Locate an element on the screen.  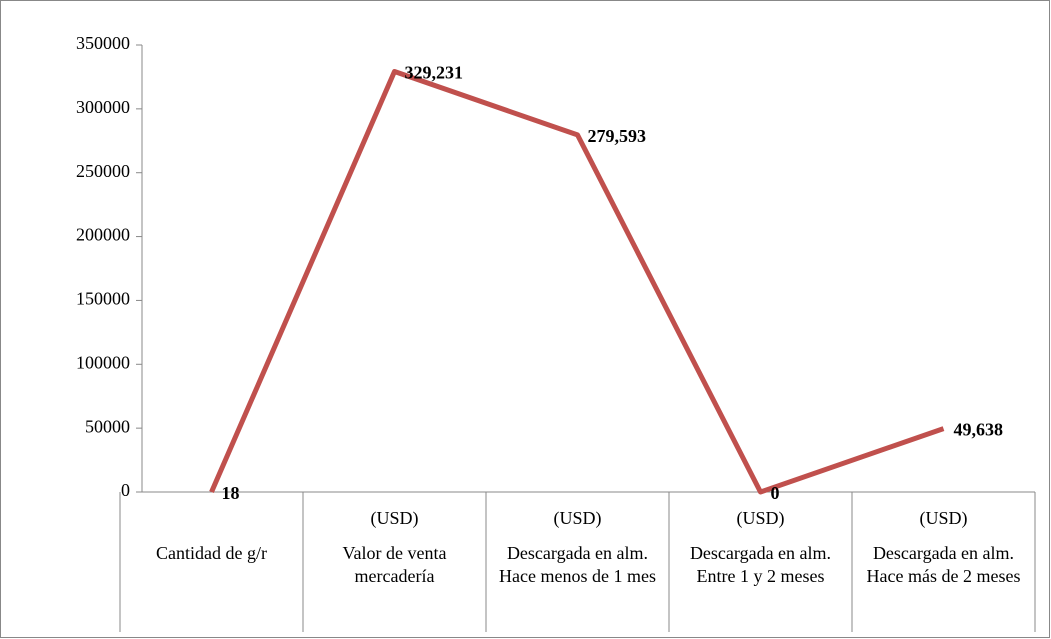
data-label: 279,593 is located at coordinates (617, 136).